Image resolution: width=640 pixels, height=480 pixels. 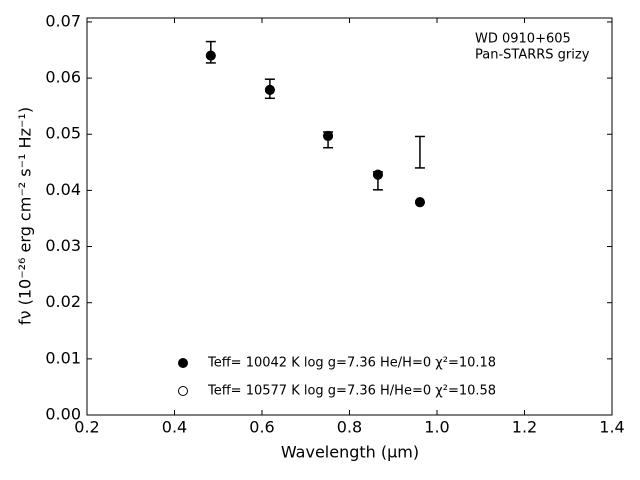 What do you see at coordinates (63, 77) in the screenshot?
I see `y-tick-label: 0.06` at bounding box center [63, 77].